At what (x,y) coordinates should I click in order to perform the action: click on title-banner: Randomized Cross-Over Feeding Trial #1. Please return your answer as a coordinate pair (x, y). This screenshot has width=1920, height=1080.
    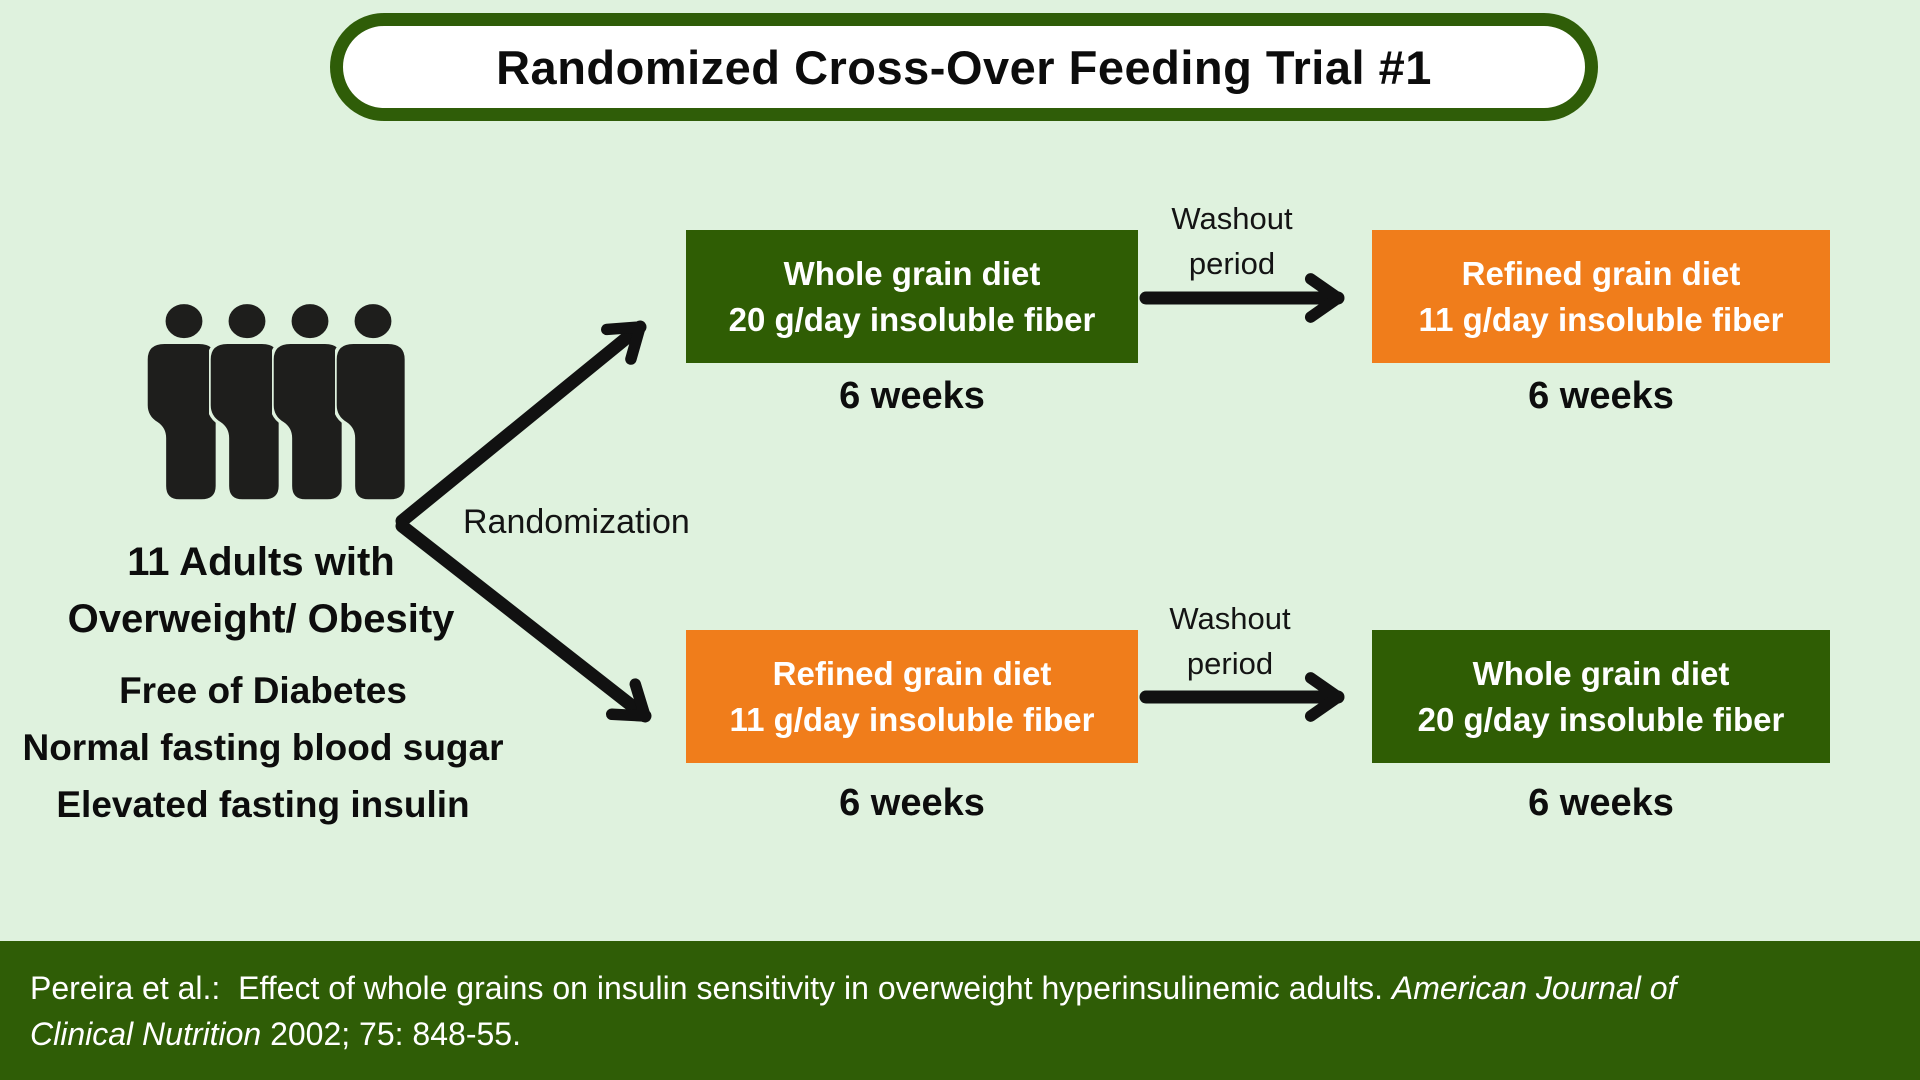
    Looking at the image, I should click on (964, 67).